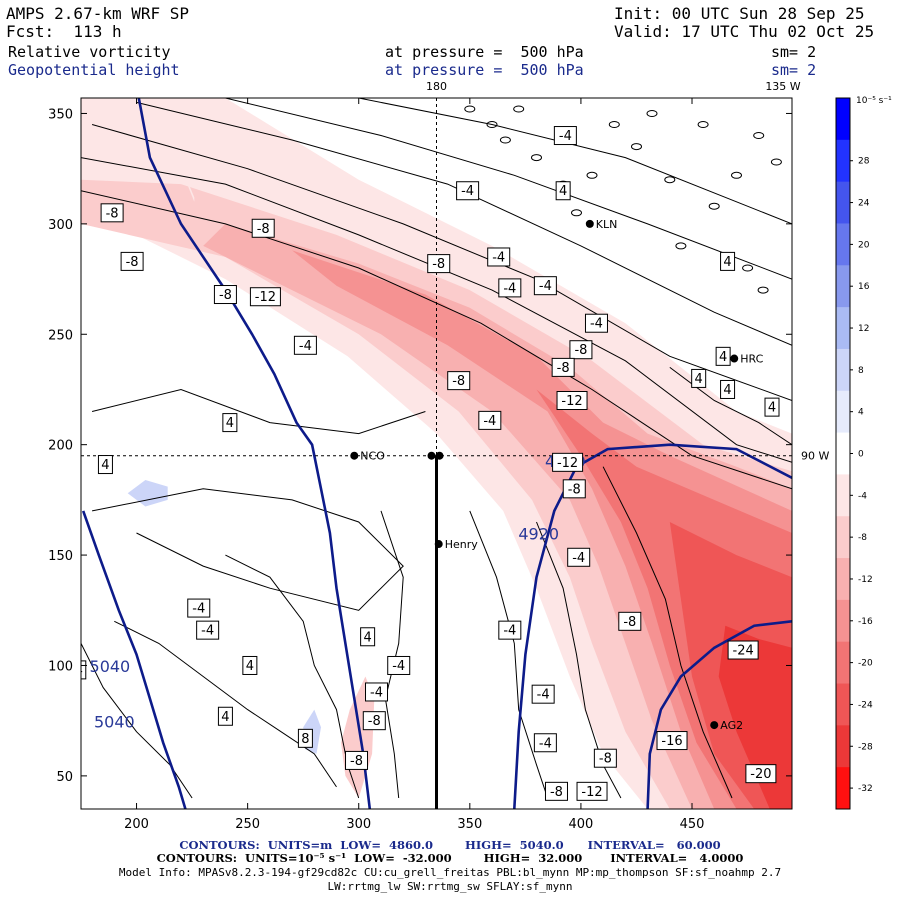 The width and height of the screenshot is (900, 900). I want to click on colorbar-label-2: 24, so click(864, 204).